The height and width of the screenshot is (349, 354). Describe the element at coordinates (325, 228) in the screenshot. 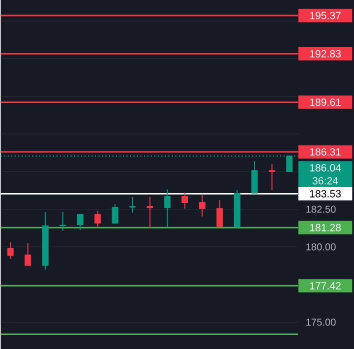

I see `ref-line-label: 181.28` at that location.